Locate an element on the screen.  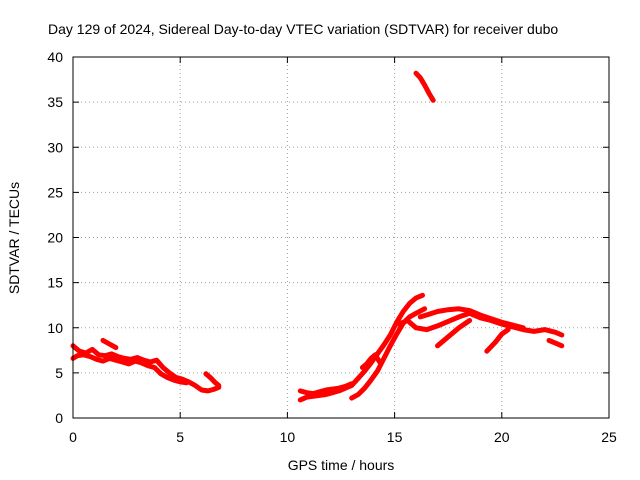
x-tick-label: 10 is located at coordinates (288, 437).